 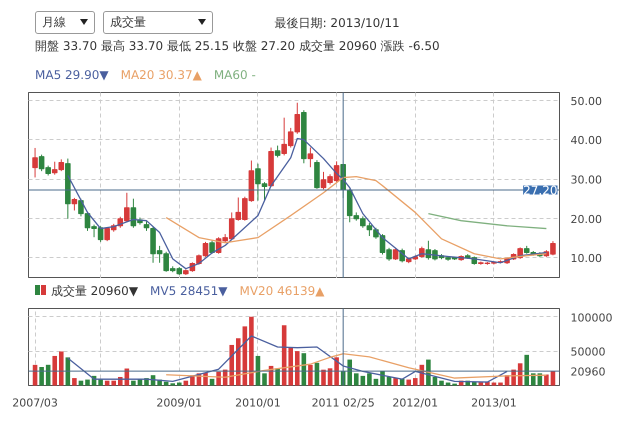 What do you see at coordinates (586, 180) in the screenshot?
I see `y-tick-label: 30.00` at bounding box center [586, 180].